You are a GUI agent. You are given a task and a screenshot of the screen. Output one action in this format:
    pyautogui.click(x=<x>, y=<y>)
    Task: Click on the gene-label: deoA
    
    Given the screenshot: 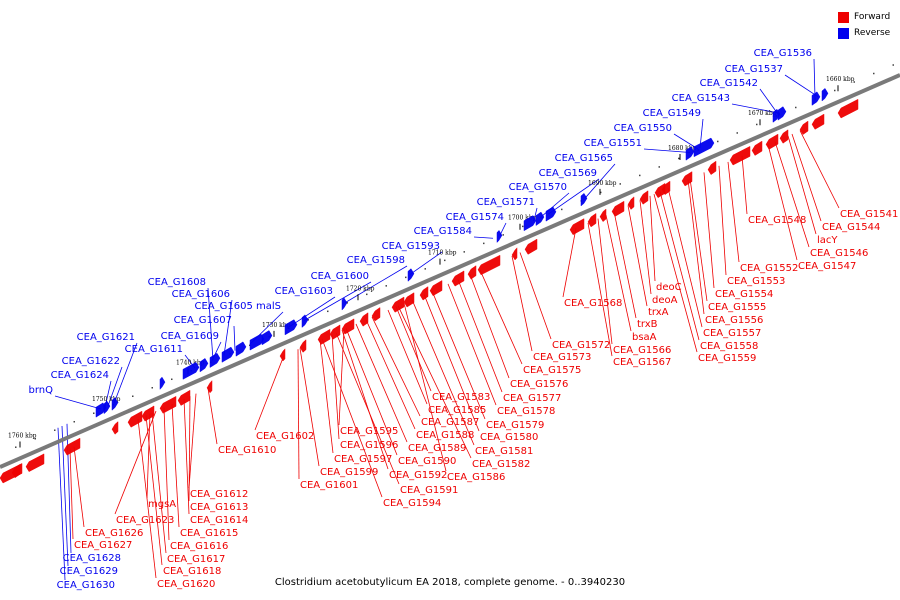 What is the action you would take?
    pyautogui.click(x=665, y=300)
    